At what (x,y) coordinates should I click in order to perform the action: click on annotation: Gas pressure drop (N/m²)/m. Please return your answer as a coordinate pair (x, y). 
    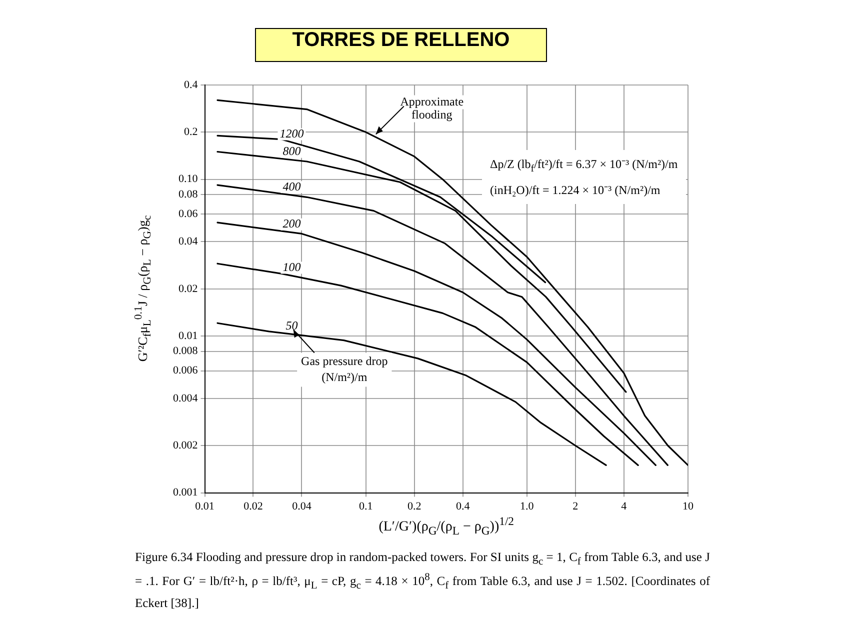
    Looking at the image, I should click on (344, 369).